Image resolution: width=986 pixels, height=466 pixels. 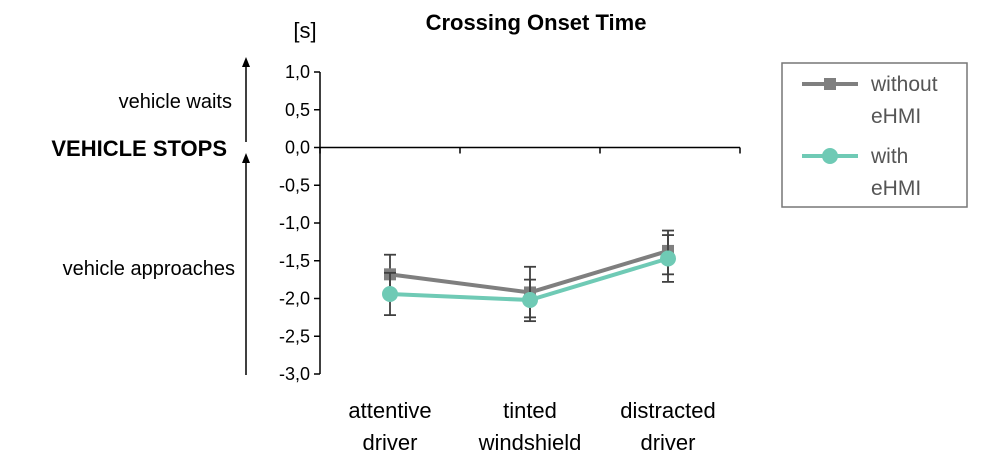 I want to click on annotation-vehicle-stops: VEHICLE STOPS, so click(x=139, y=148).